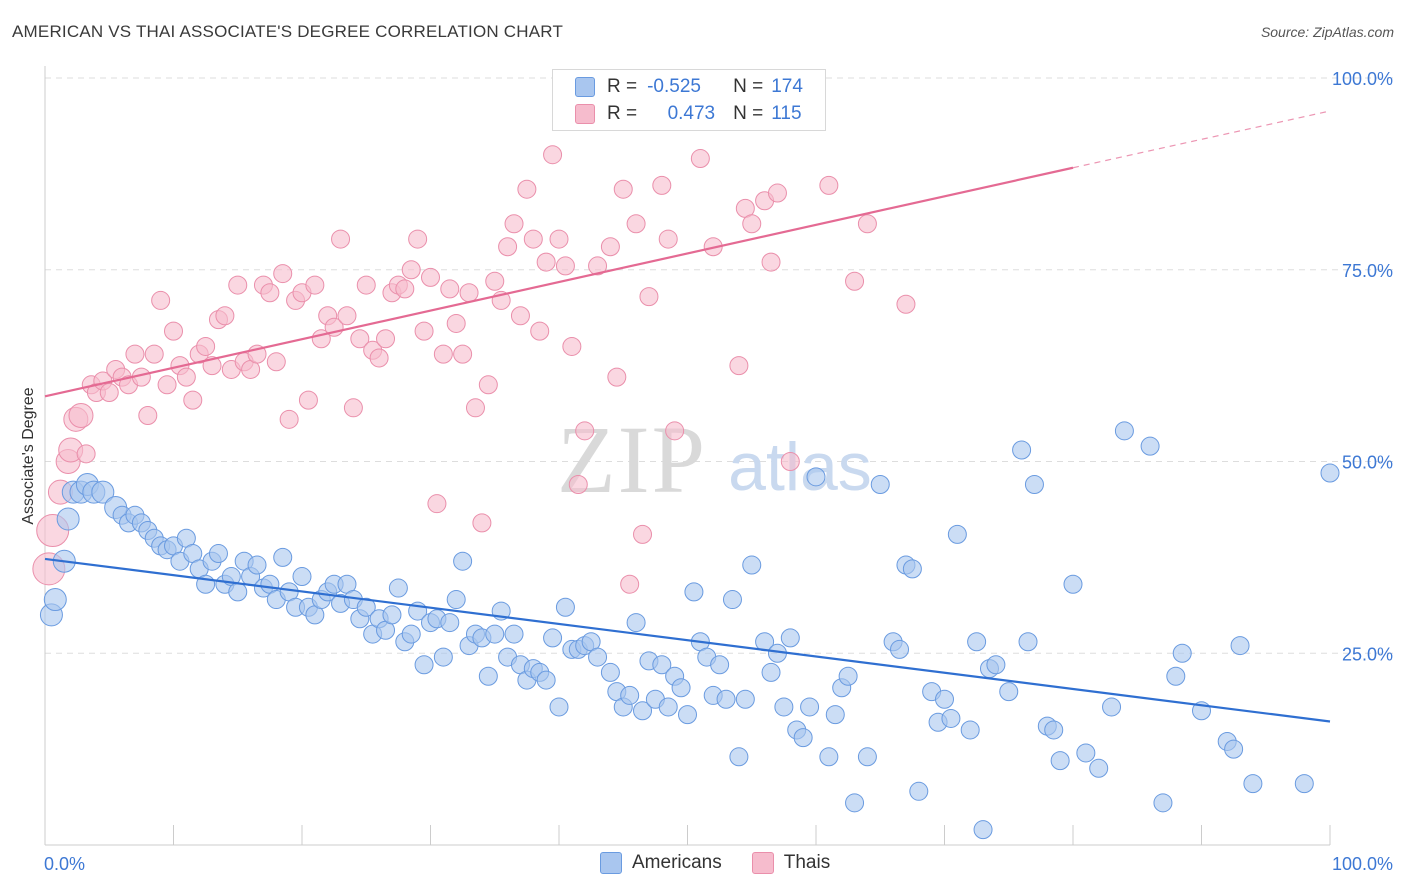 Image resolution: width=1406 pixels, height=892 pixels. I want to click on watermark-zip: ZIP, so click(632, 459).